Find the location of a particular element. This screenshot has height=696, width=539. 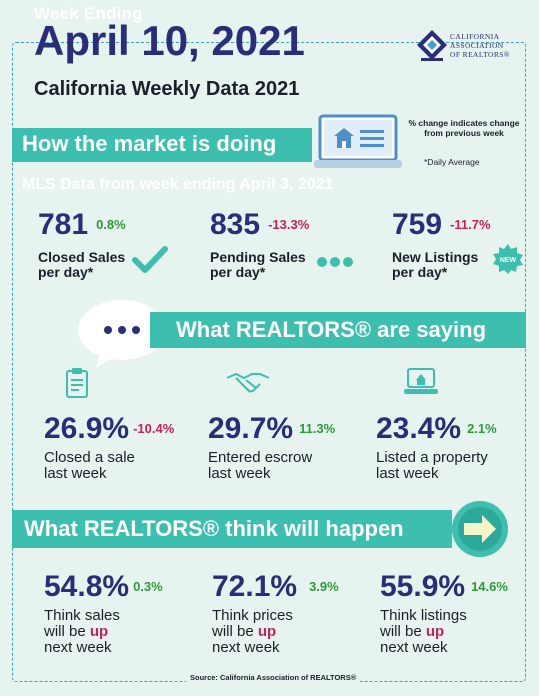

stat-value: 835 is located at coordinates (235, 224).